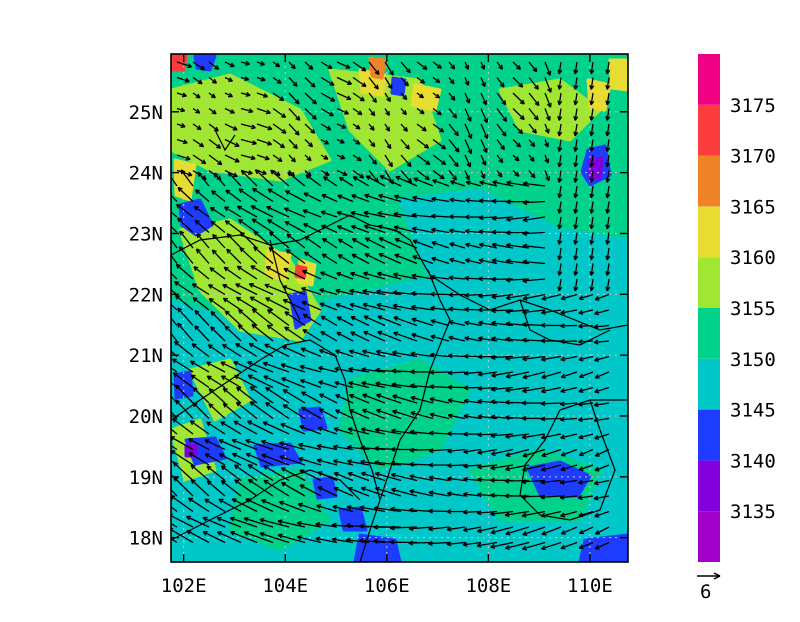 Image resolution: width=800 pixels, height=622 pixels. Describe the element at coordinates (550, 110) in the screenshot. I see `contour-region` at that location.